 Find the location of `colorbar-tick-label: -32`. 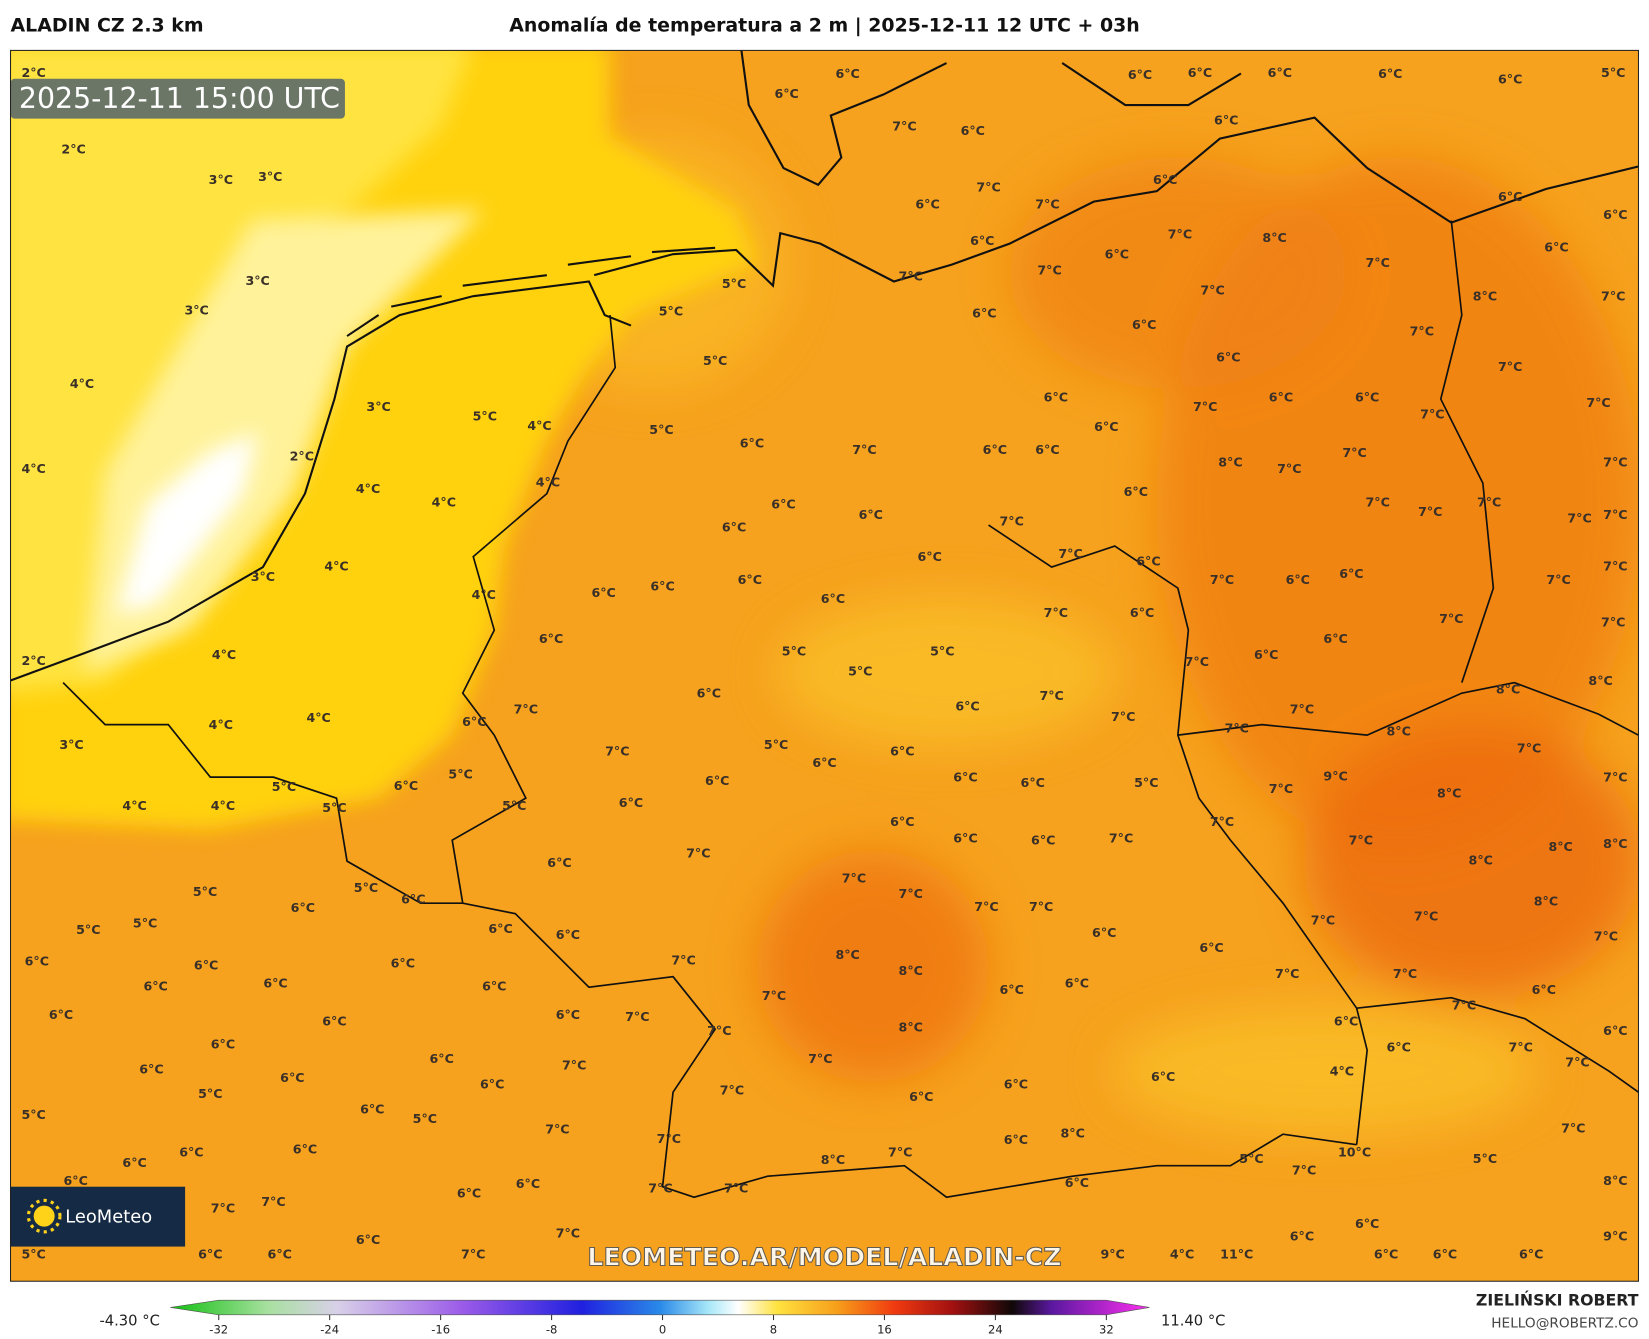

colorbar-tick-label: -32 is located at coordinates (218, 1330).